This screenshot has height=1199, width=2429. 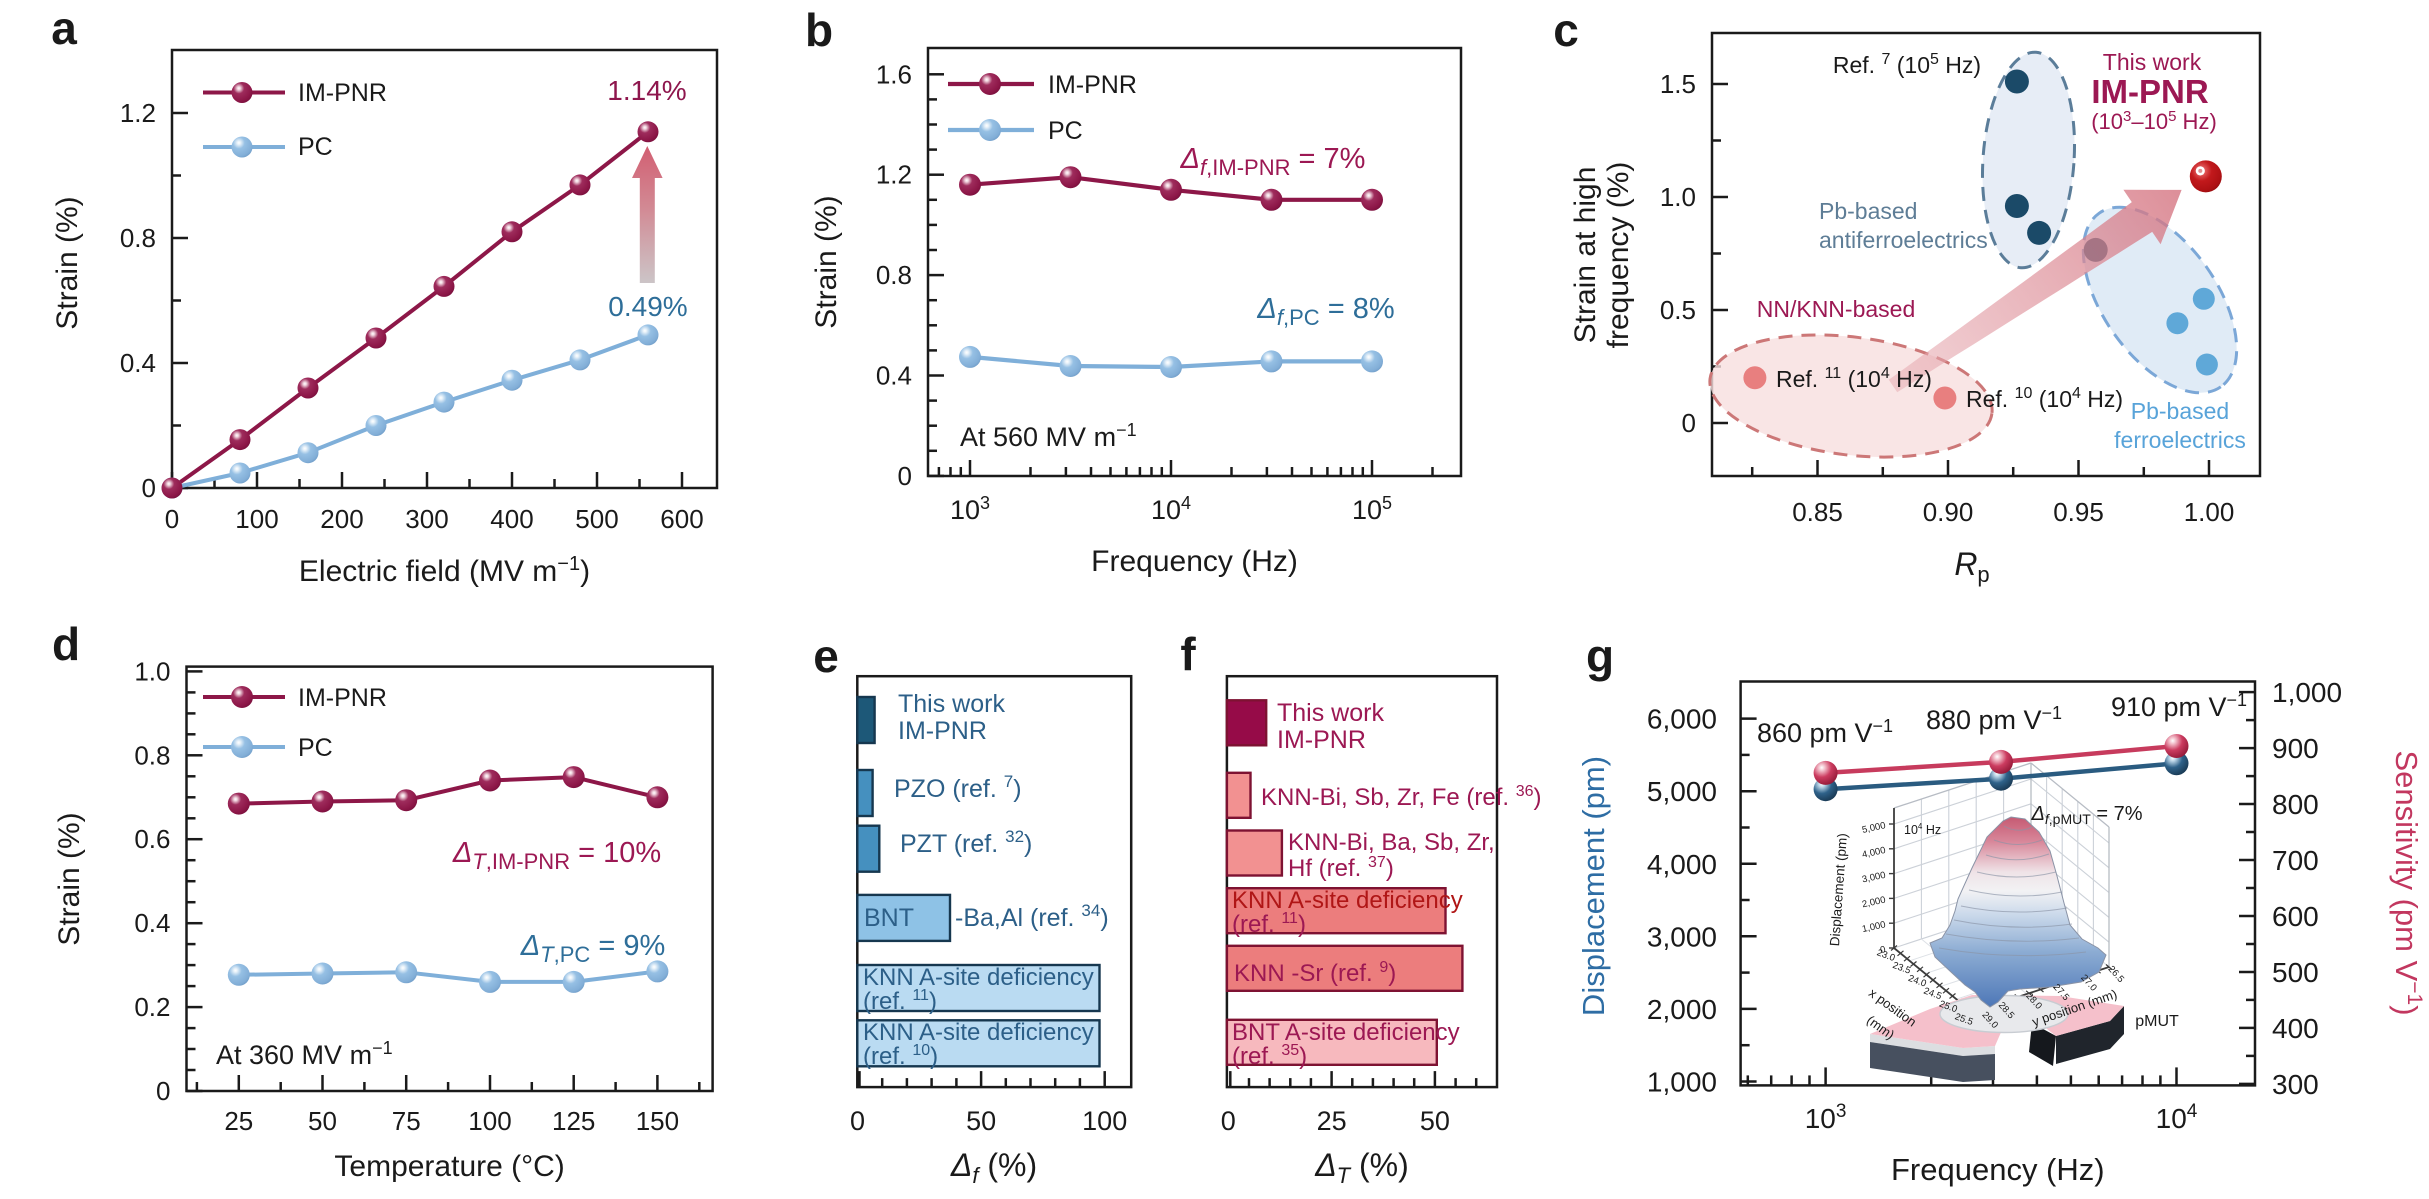 What do you see at coordinates (66, 644) in the screenshot?
I see `svg-text: d` at bounding box center [66, 644].